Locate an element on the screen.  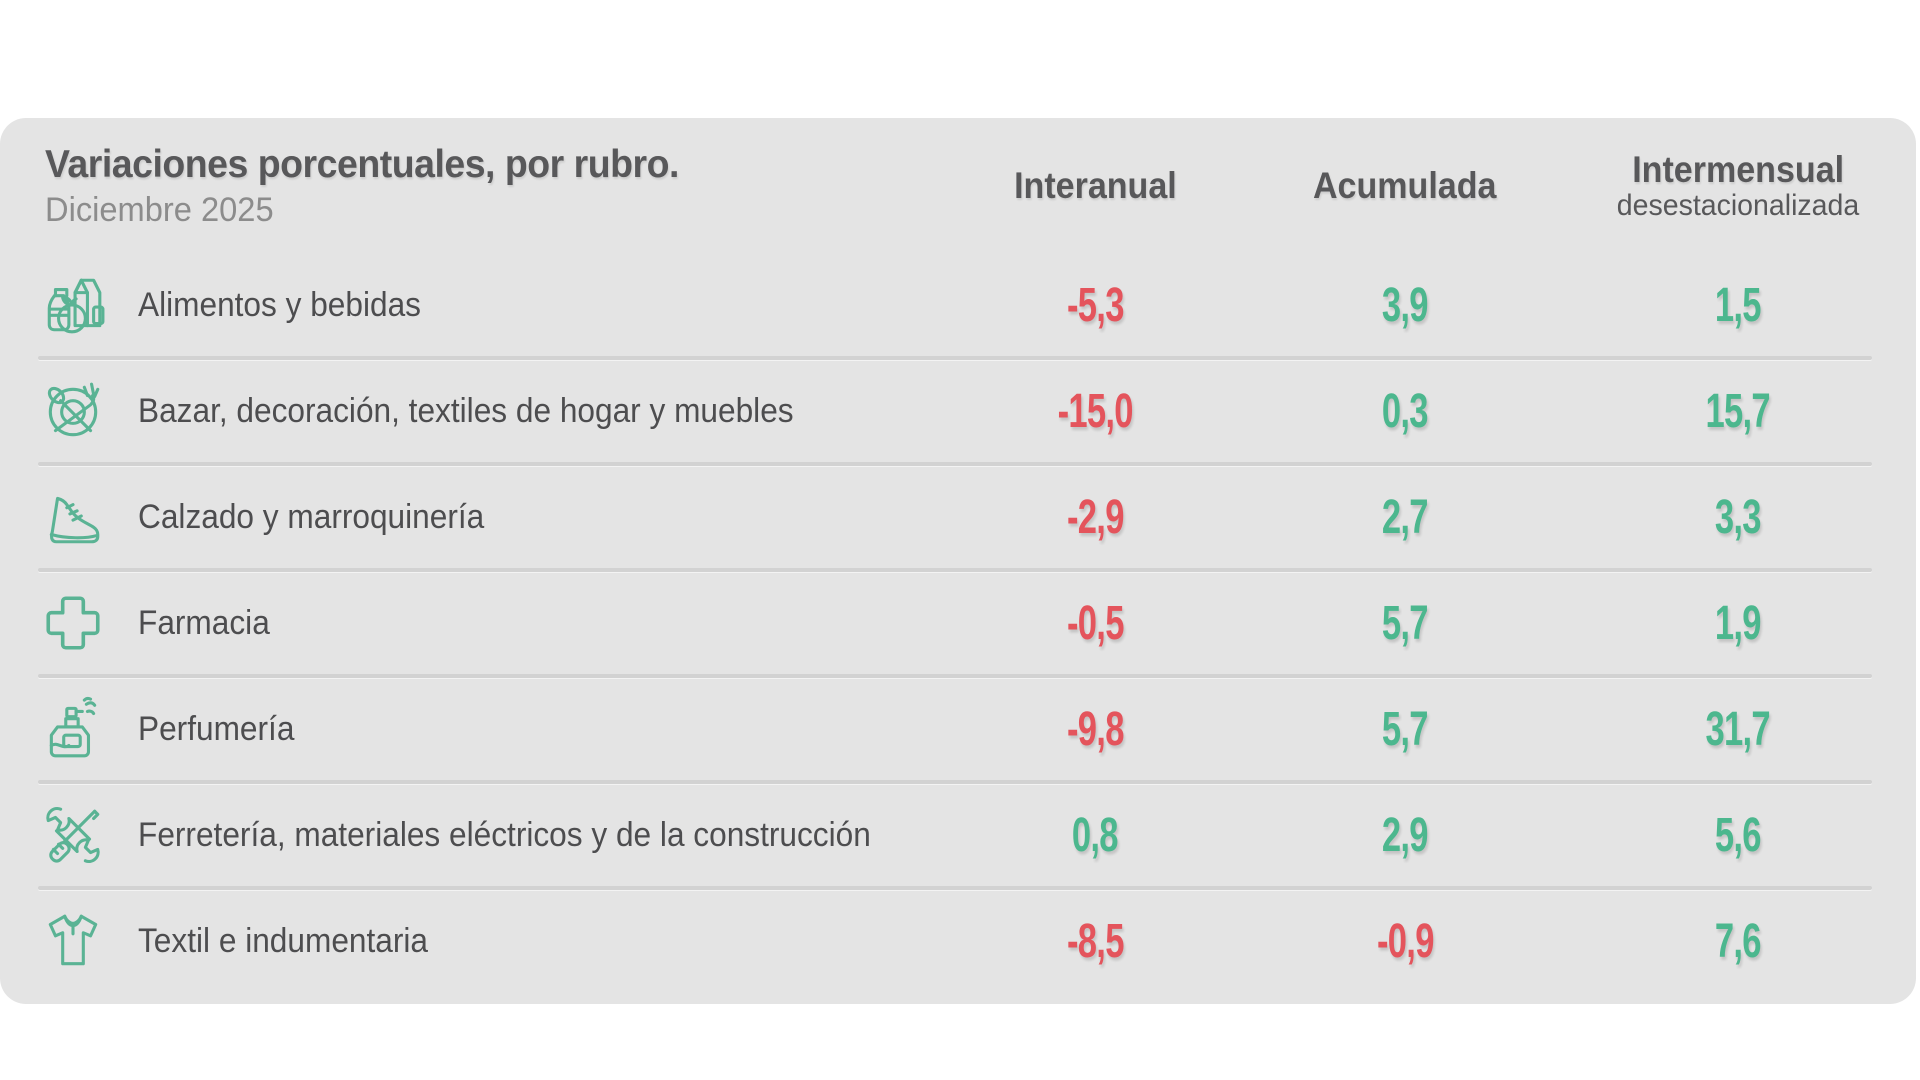
column-header-intermensual: Intermensual desestacionalizada is located at coordinates (1738, 185).